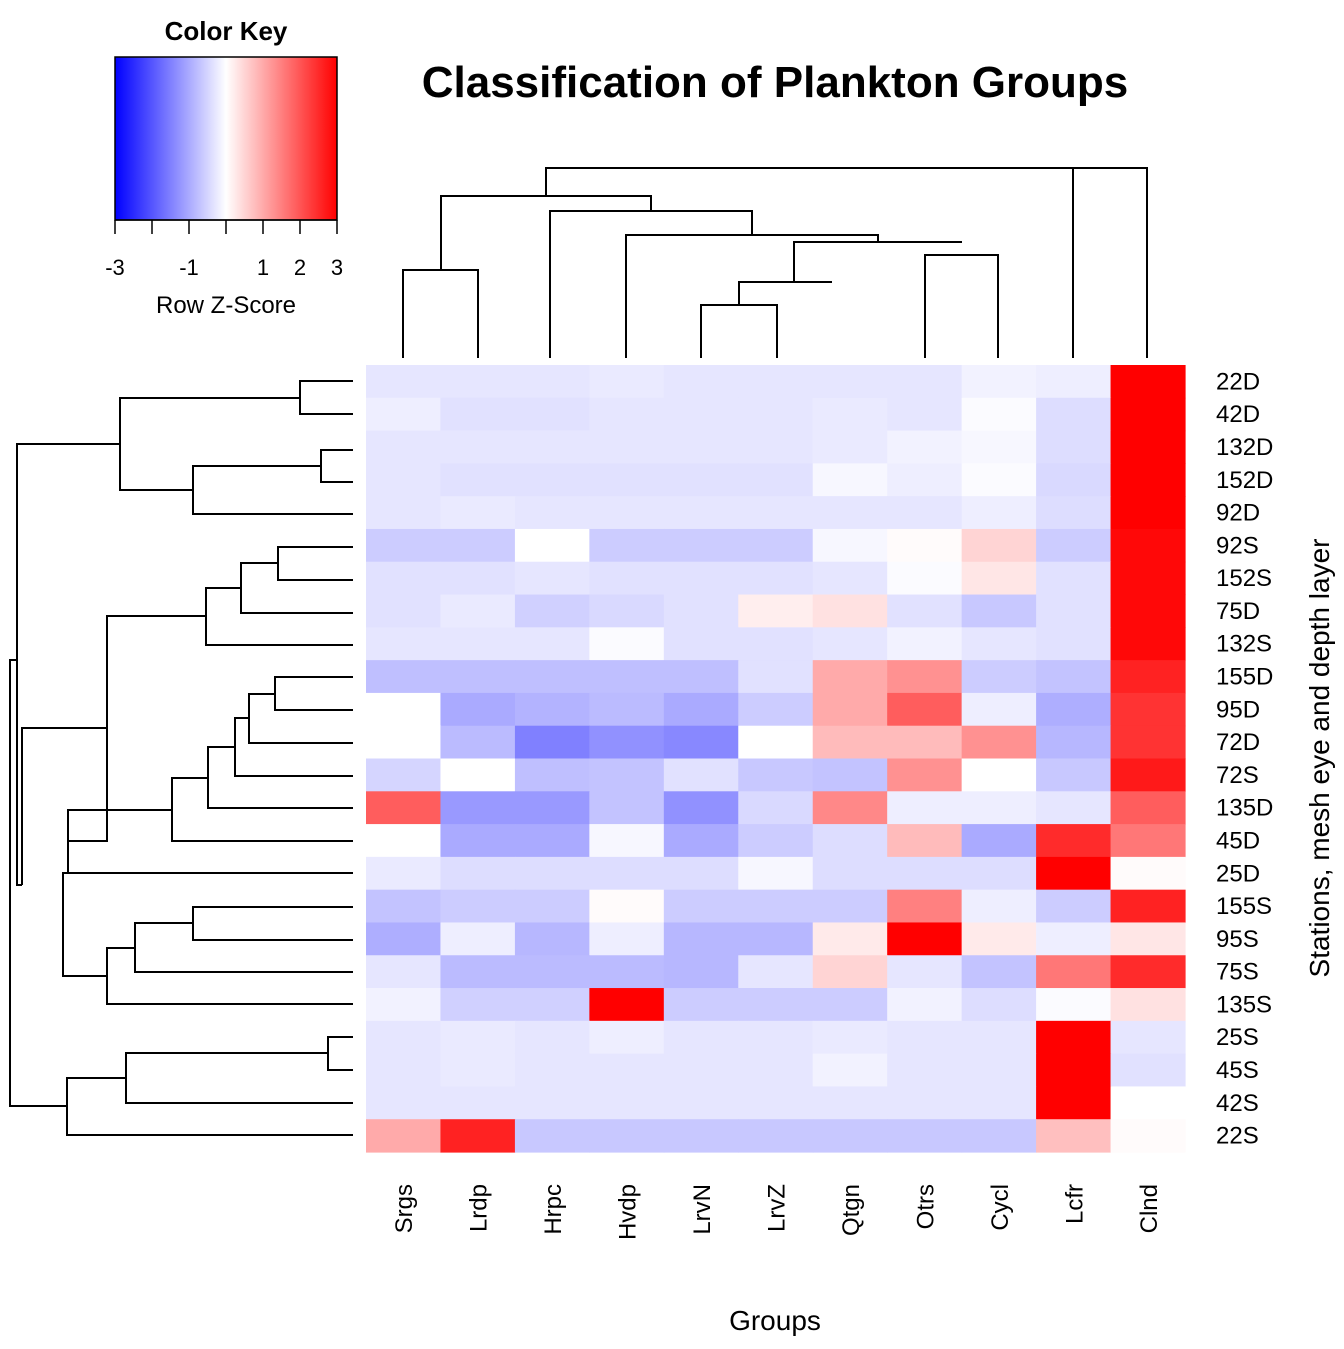 The width and height of the screenshot is (1344, 1349). Describe the element at coordinates (189, 267) in the screenshot. I see `color-key-tick-label: -1` at that location.